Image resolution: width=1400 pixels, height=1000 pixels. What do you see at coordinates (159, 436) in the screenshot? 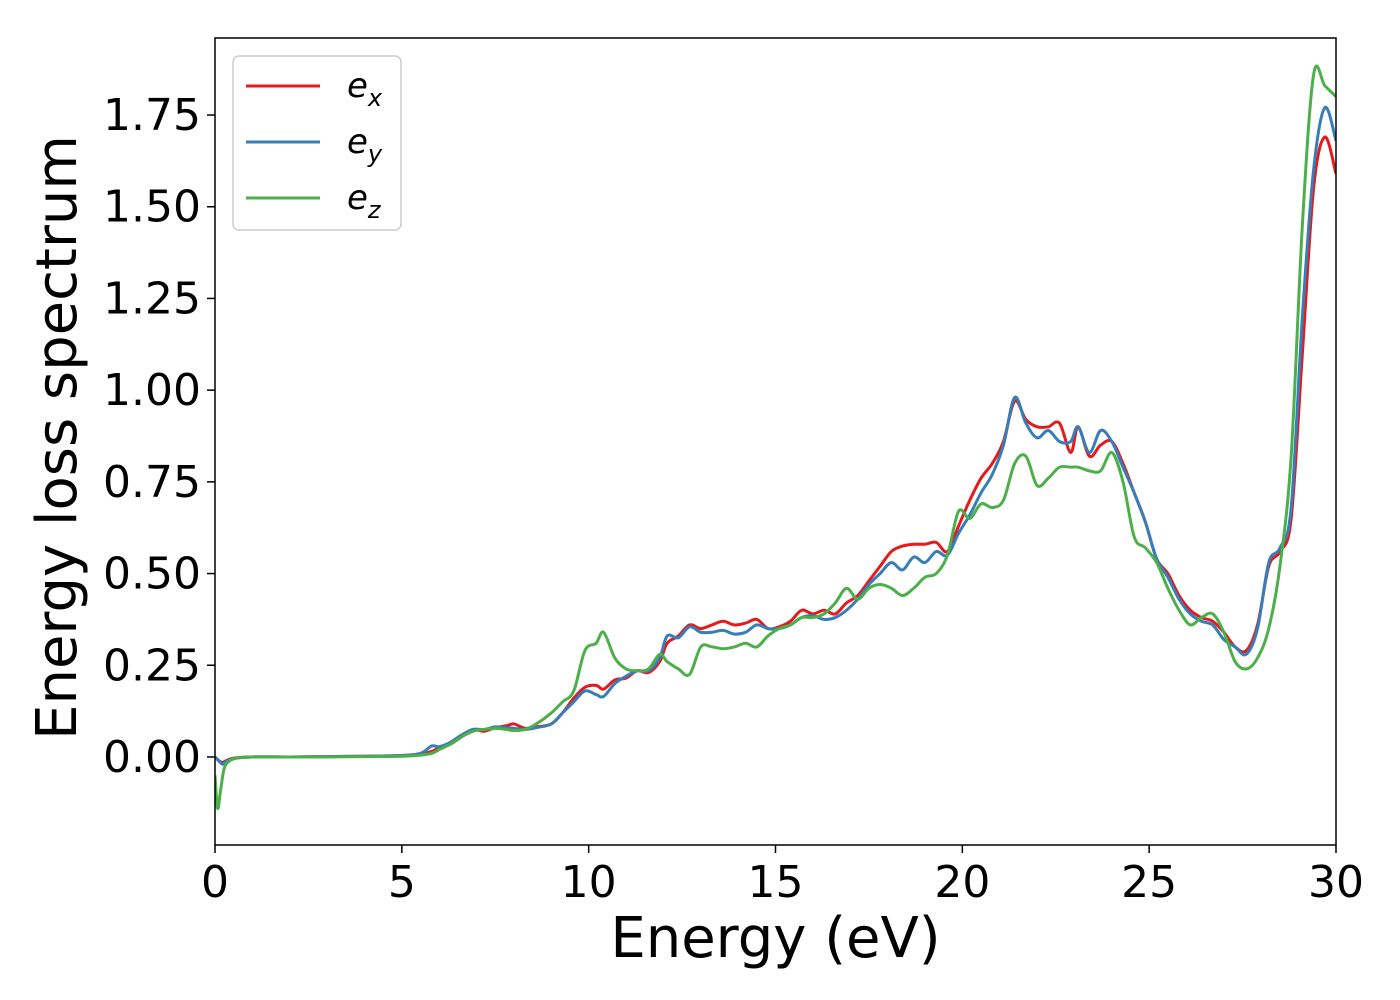
I see `y-axis: 0.00 0.25 0.50 0.75 1.00 1.25 1.50 1.75` at bounding box center [159, 436].